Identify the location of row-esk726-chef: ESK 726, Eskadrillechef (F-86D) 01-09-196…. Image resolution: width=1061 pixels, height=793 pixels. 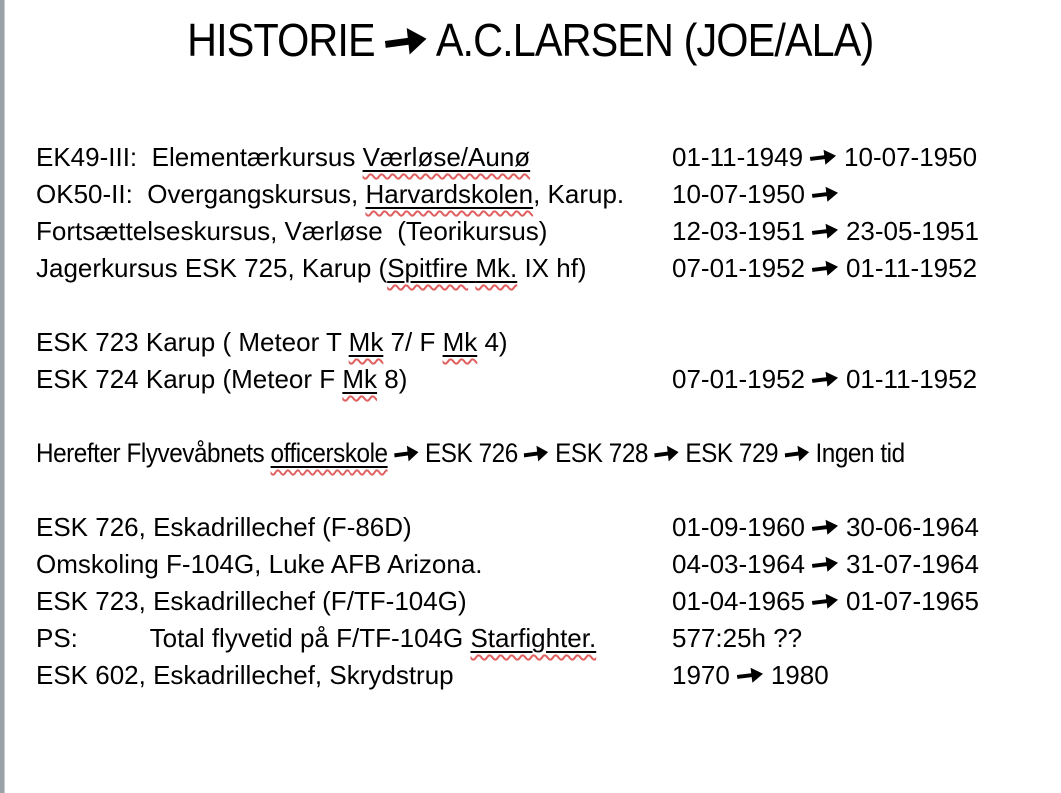
(530, 527).